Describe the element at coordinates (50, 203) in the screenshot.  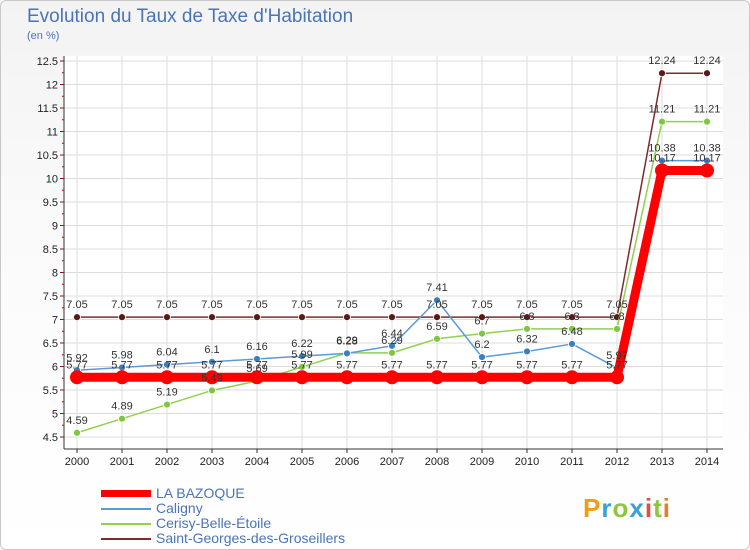
I see `y-tick-label: 9.5` at that location.